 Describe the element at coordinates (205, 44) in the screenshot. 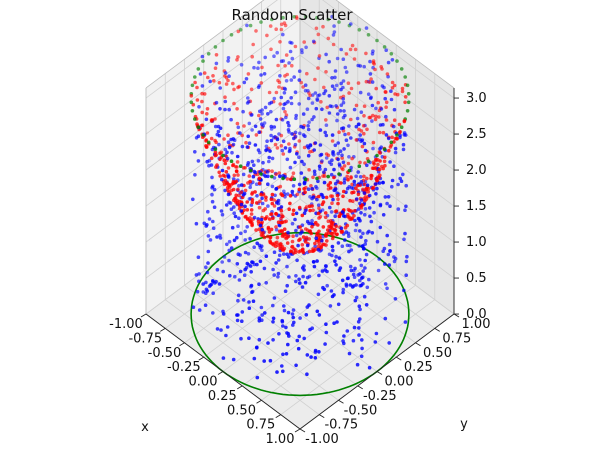

I see `pane-edge-top-left` at that location.